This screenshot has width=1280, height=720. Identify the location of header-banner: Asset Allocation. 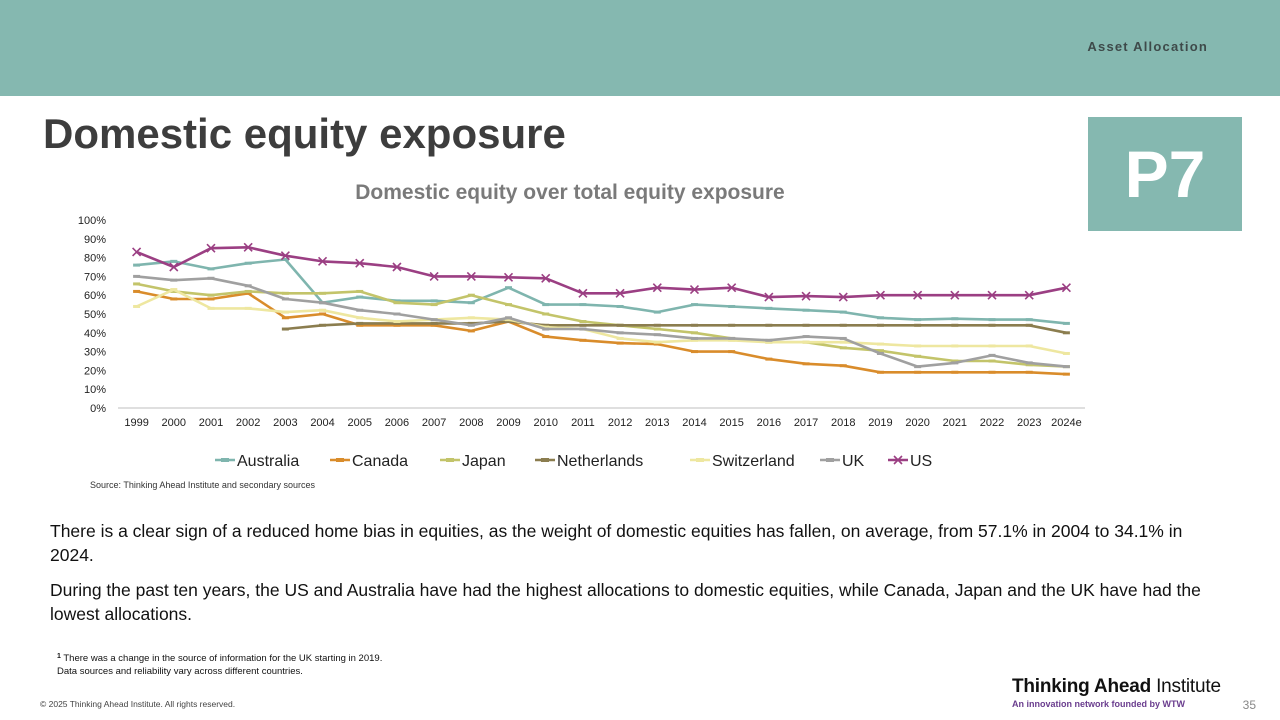
(640, 48).